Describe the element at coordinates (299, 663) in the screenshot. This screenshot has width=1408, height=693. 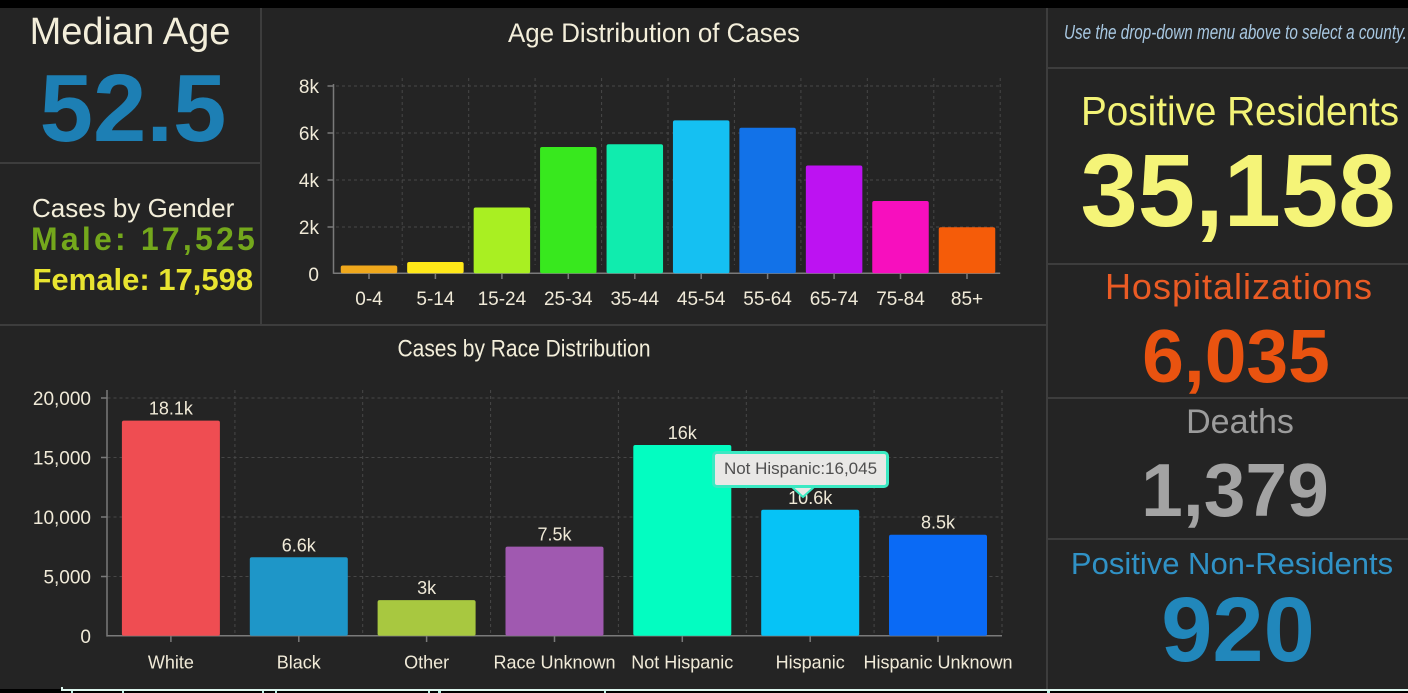
I see `svg-text: Black` at that location.